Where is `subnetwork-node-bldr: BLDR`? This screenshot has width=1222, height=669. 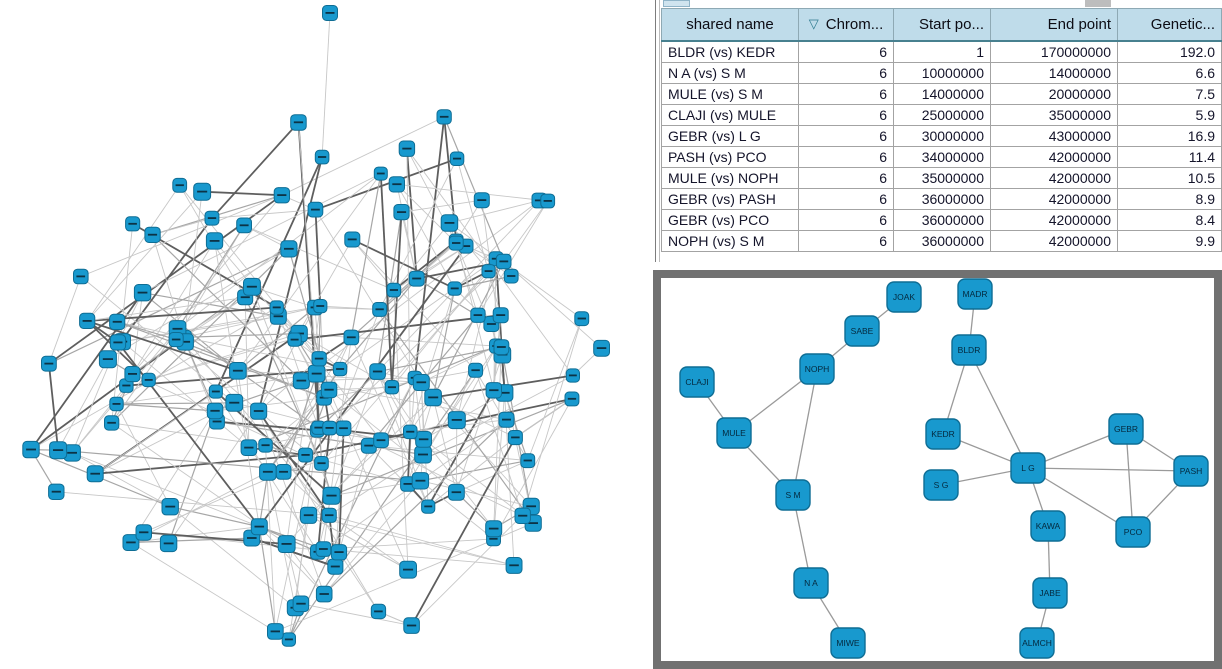
subnetwork-node-bldr: BLDR is located at coordinates (969, 350).